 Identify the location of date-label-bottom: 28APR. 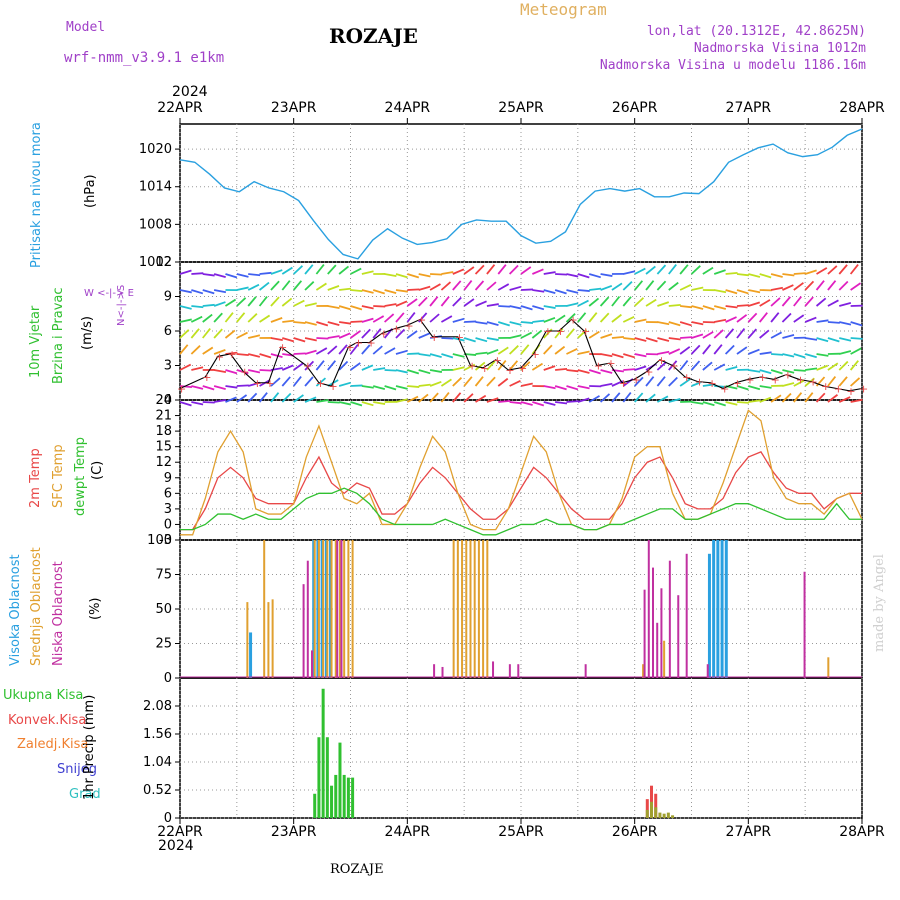
(862, 832).